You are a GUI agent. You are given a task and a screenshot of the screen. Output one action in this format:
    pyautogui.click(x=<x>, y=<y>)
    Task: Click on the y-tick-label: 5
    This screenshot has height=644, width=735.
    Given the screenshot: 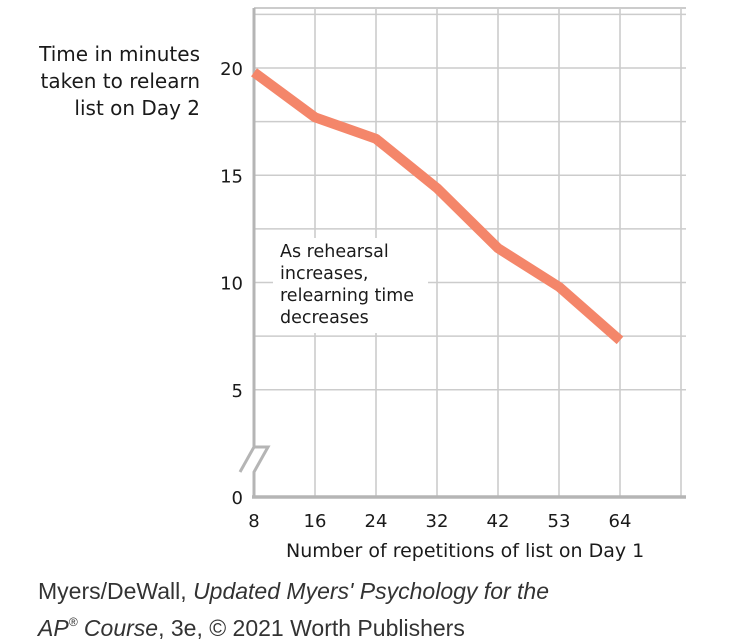 What is the action you would take?
    pyautogui.click(x=237, y=391)
    